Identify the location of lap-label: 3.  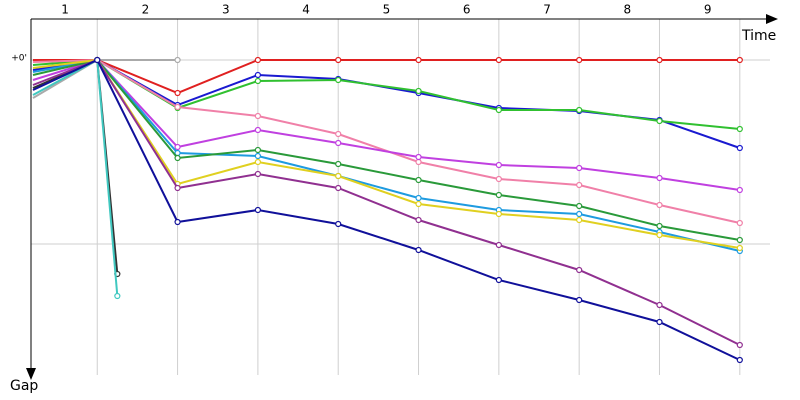
(226, 10).